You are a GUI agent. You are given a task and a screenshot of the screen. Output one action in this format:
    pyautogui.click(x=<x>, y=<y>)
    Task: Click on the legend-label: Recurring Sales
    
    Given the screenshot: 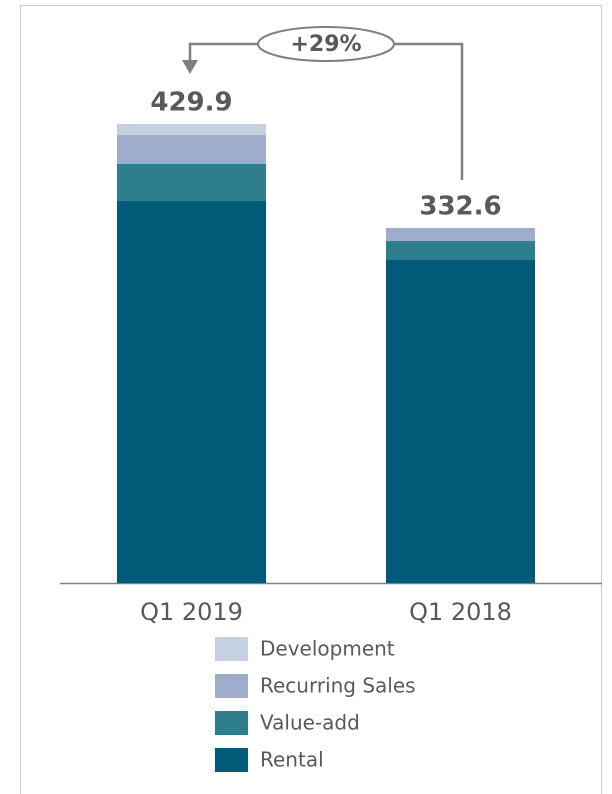 What is the action you would take?
    pyautogui.click(x=338, y=686)
    